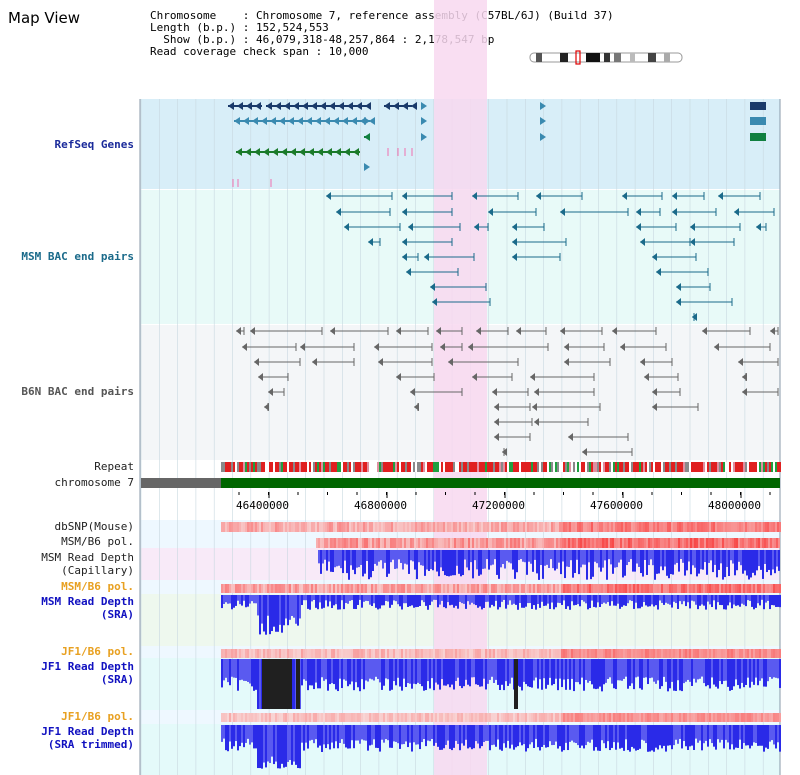  Describe the element at coordinates (77, 256) in the screenshot. I see `track-label-msm-bac: MSM BAC end pairs` at that location.